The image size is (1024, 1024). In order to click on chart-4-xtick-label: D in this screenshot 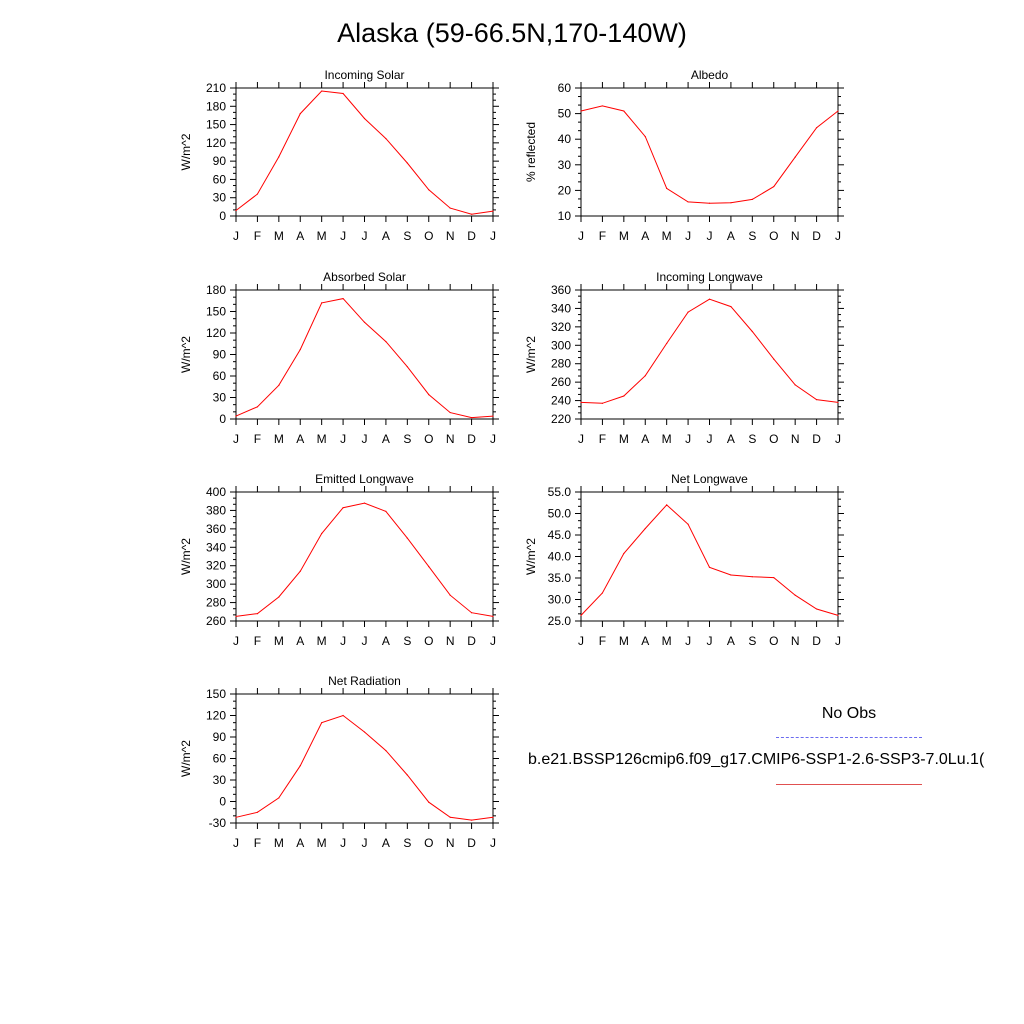, I will do `click(816, 439)`.